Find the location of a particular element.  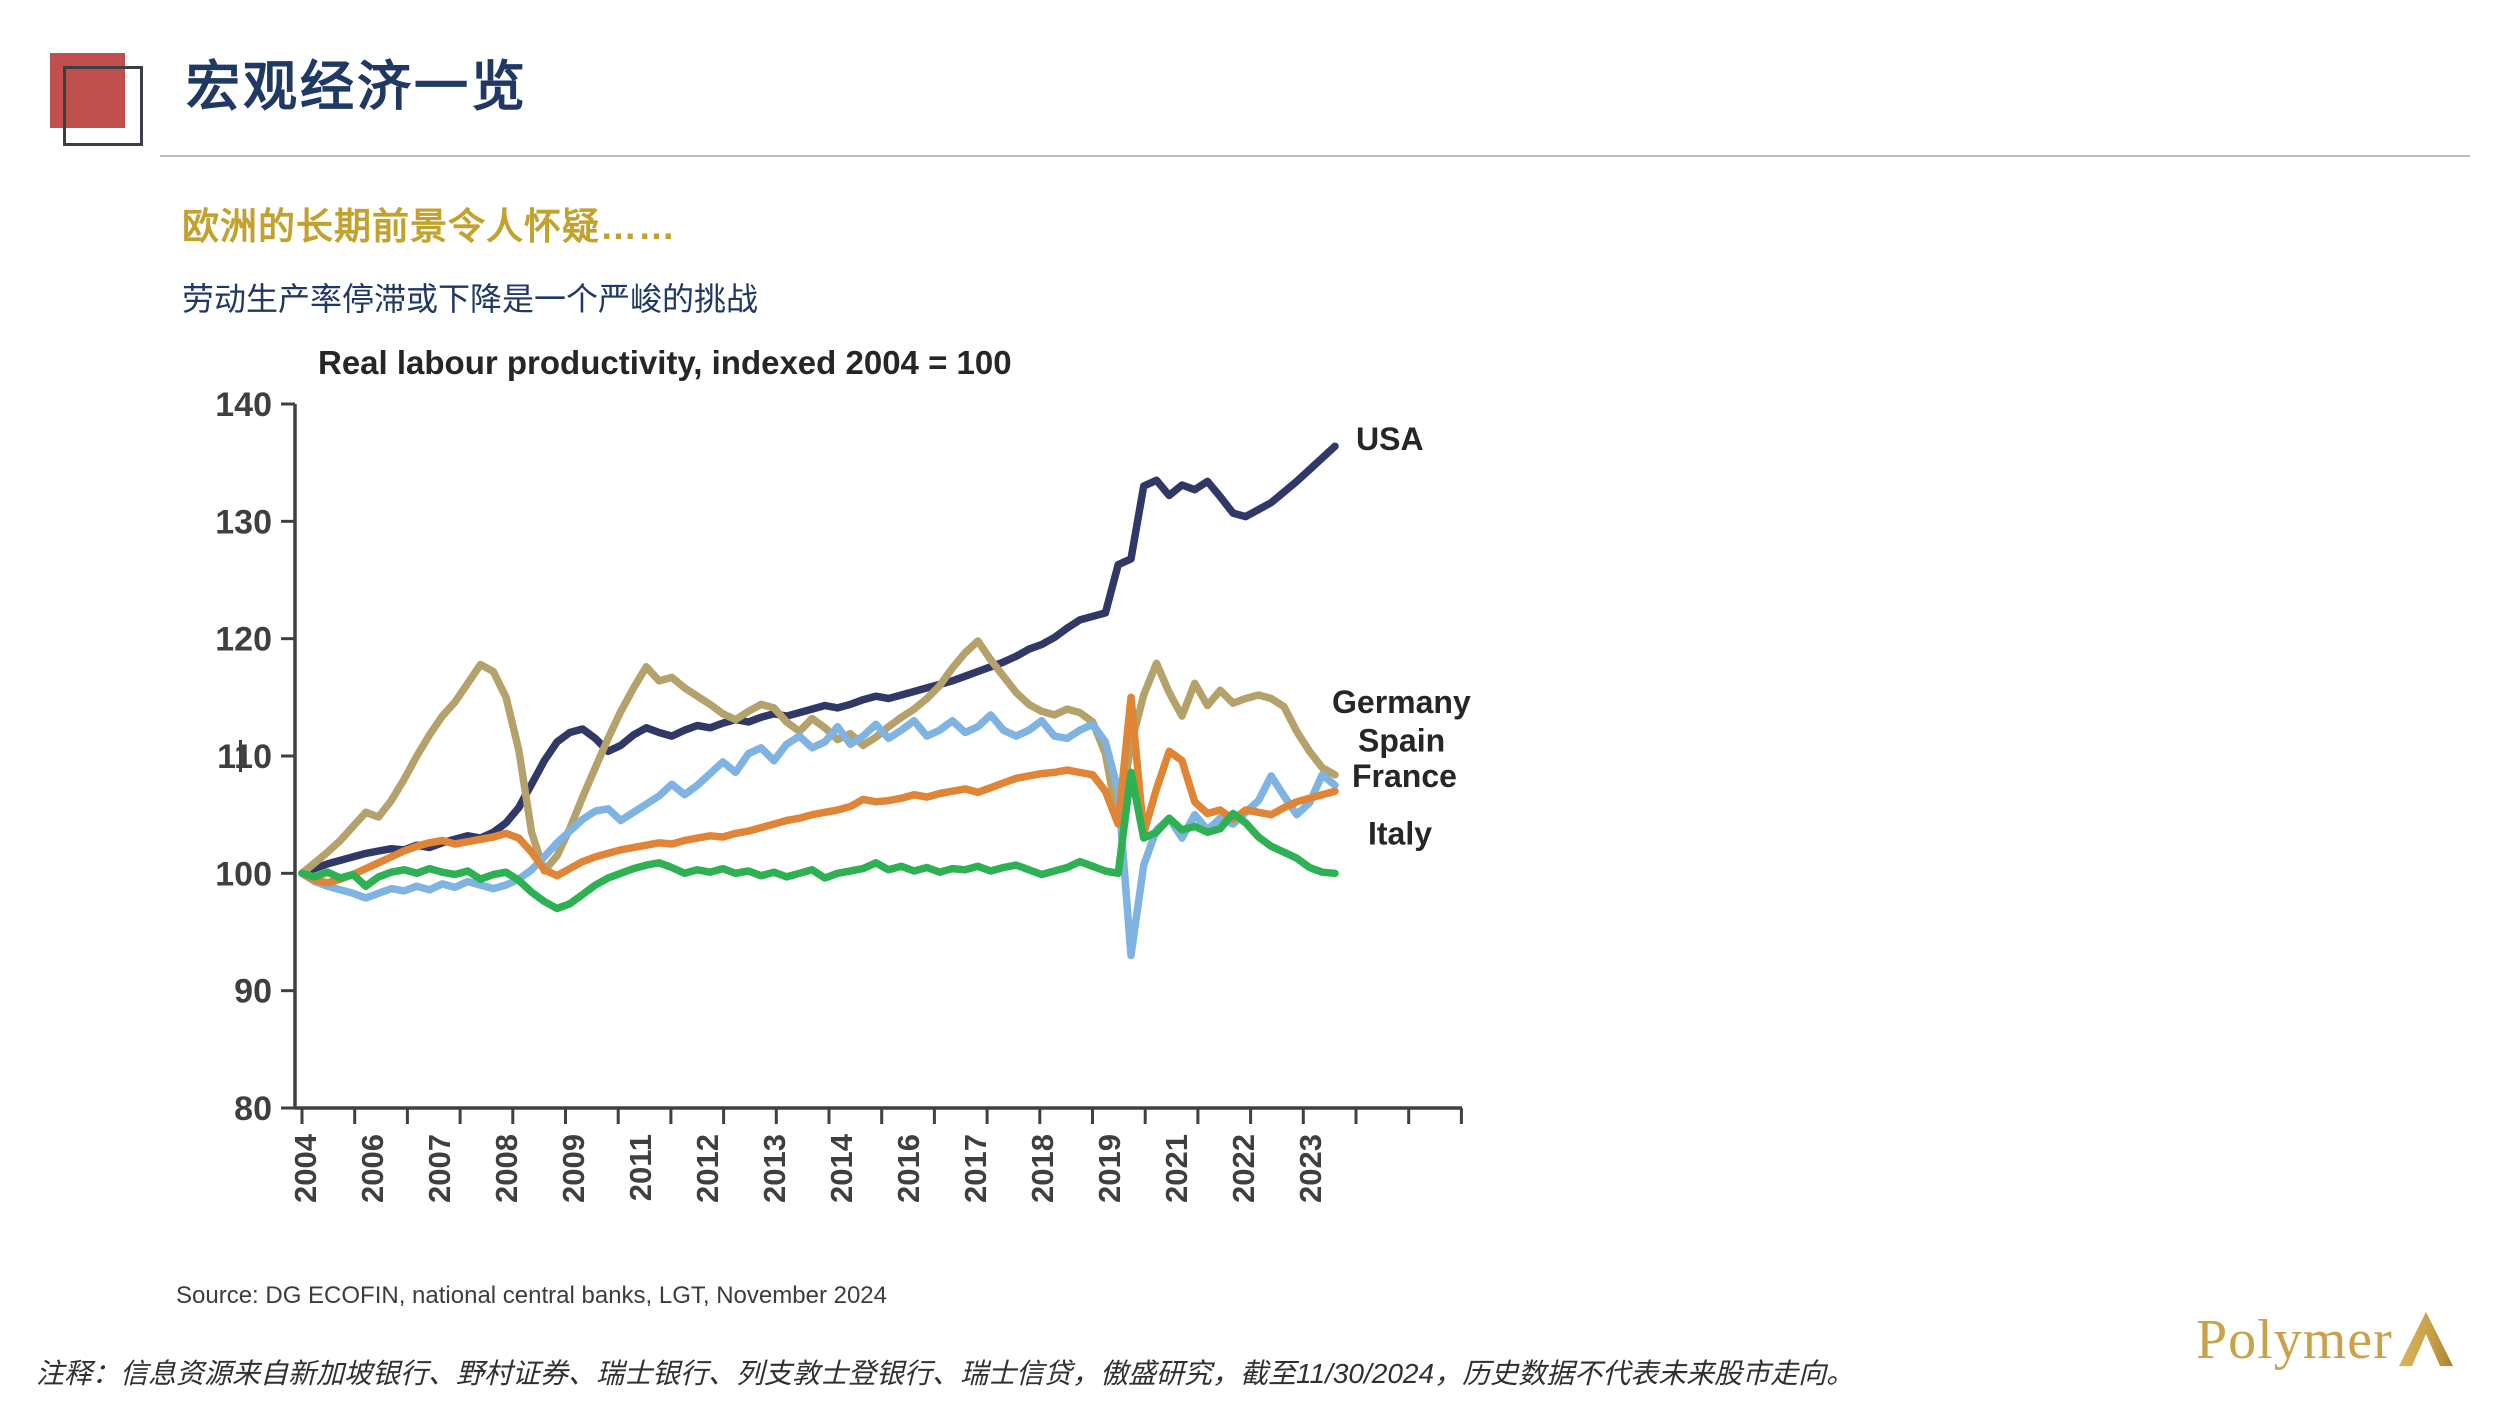

series-label-spain: Spain is located at coordinates (1401, 741).